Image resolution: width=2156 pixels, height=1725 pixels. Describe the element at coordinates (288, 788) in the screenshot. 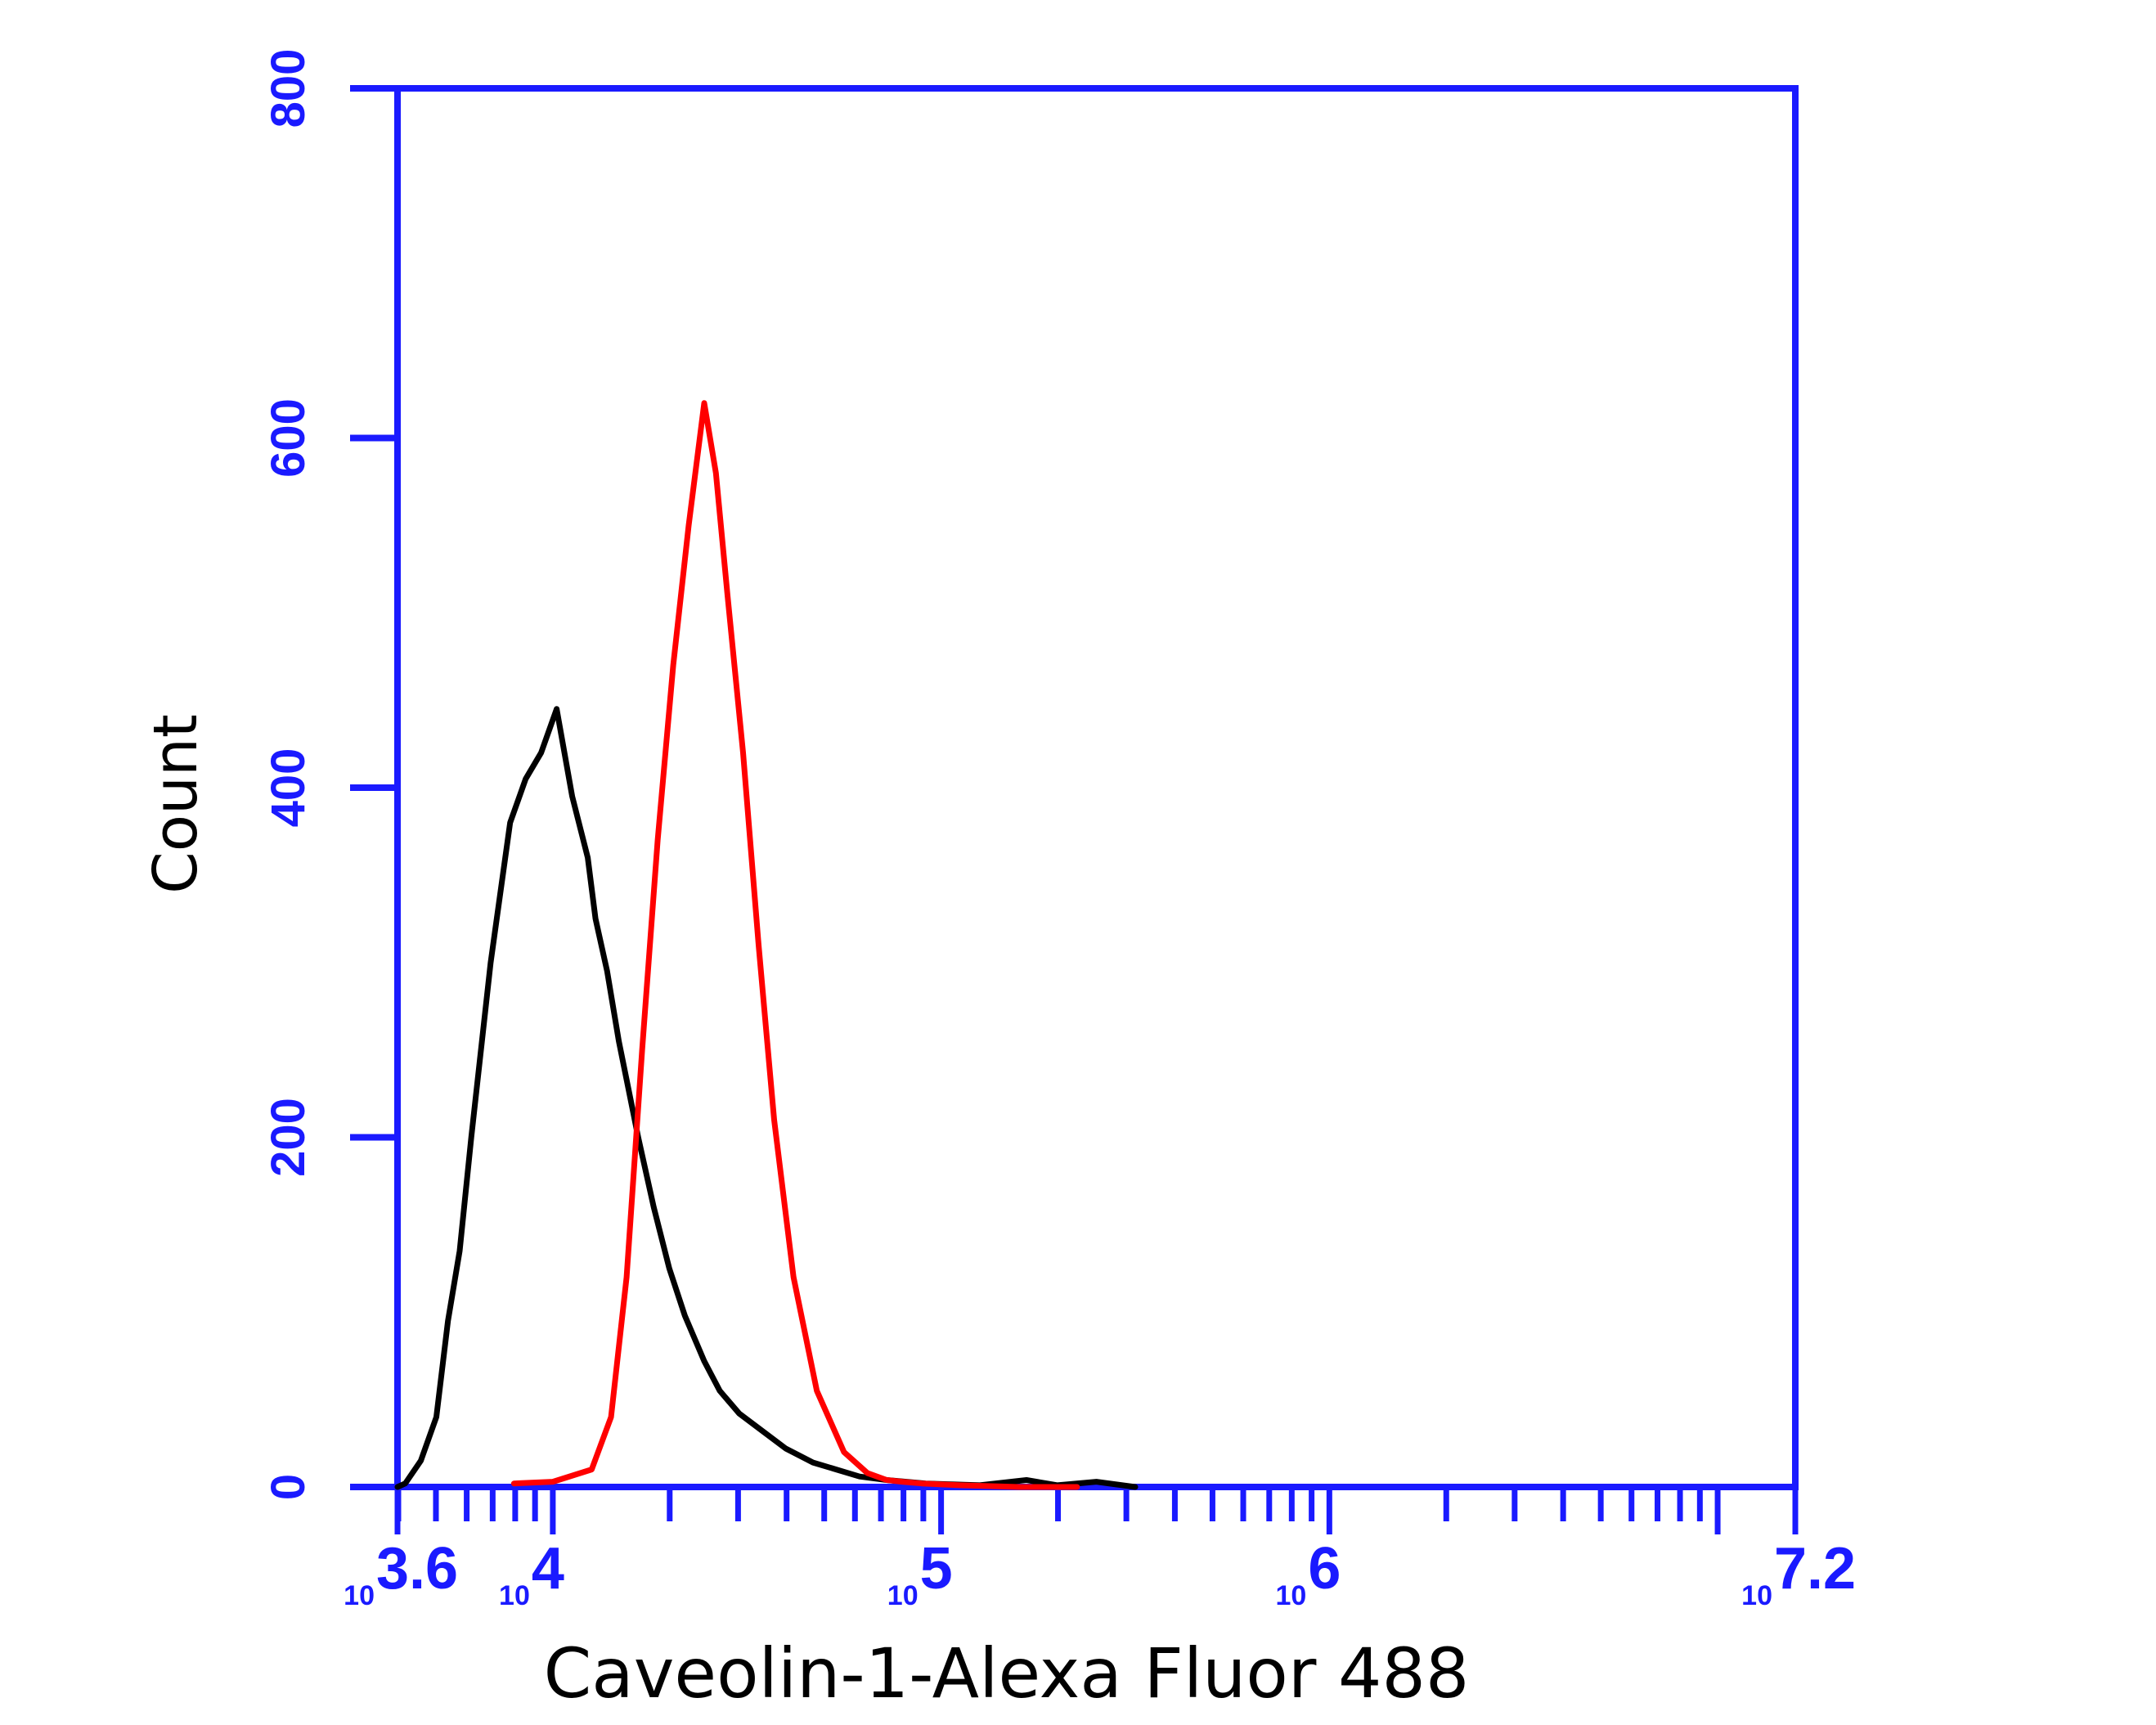

I see `y-tick-label: 400` at that location.